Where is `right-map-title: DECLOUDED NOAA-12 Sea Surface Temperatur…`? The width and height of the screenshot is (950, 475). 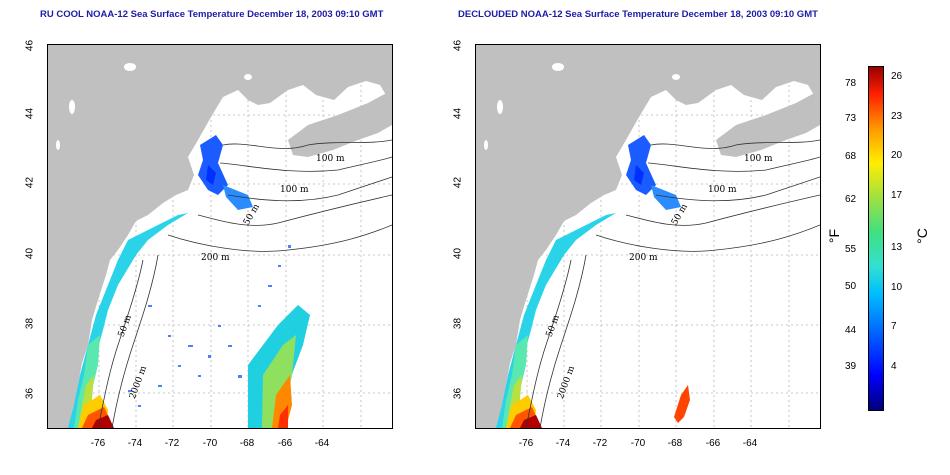 right-map-title: DECLOUDED NOAA-12 Sea Surface Temperatur… is located at coordinates (638, 14).